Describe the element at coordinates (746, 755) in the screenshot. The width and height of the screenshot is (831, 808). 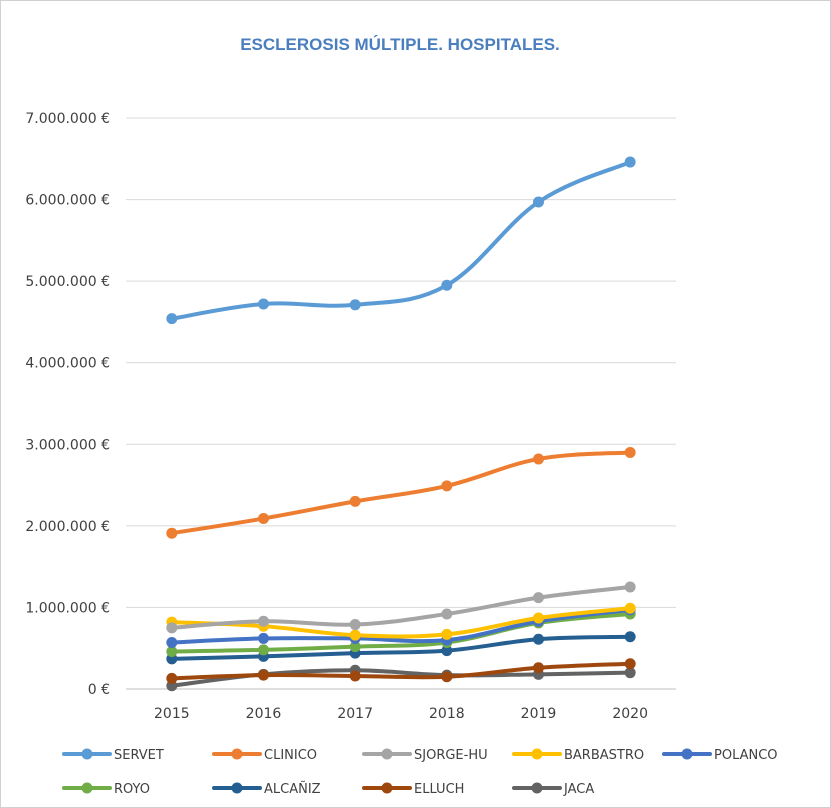
I see `legend-label: POLANCO` at that location.